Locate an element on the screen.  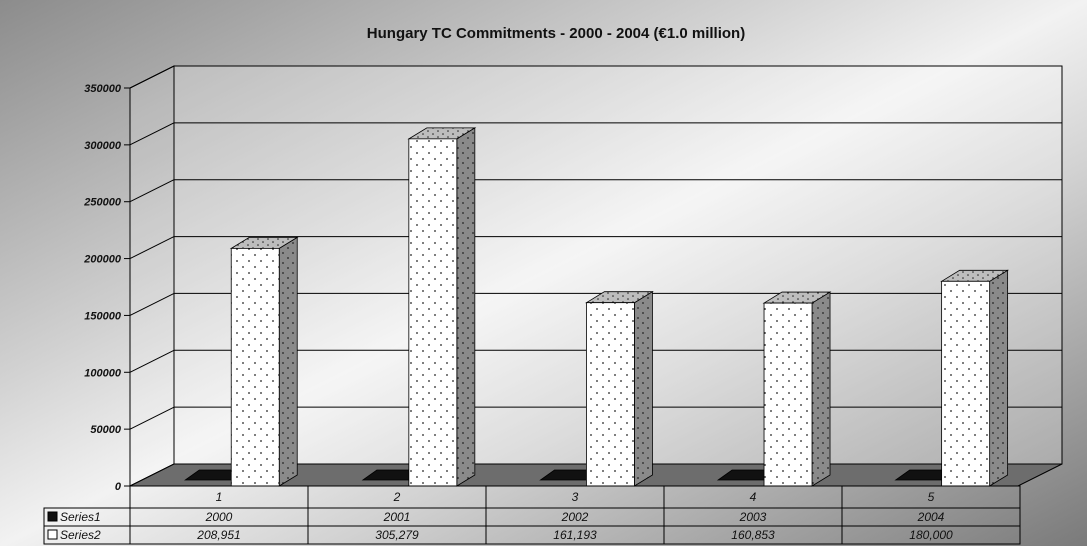
bar-series2-1-front is located at coordinates (255, 367).